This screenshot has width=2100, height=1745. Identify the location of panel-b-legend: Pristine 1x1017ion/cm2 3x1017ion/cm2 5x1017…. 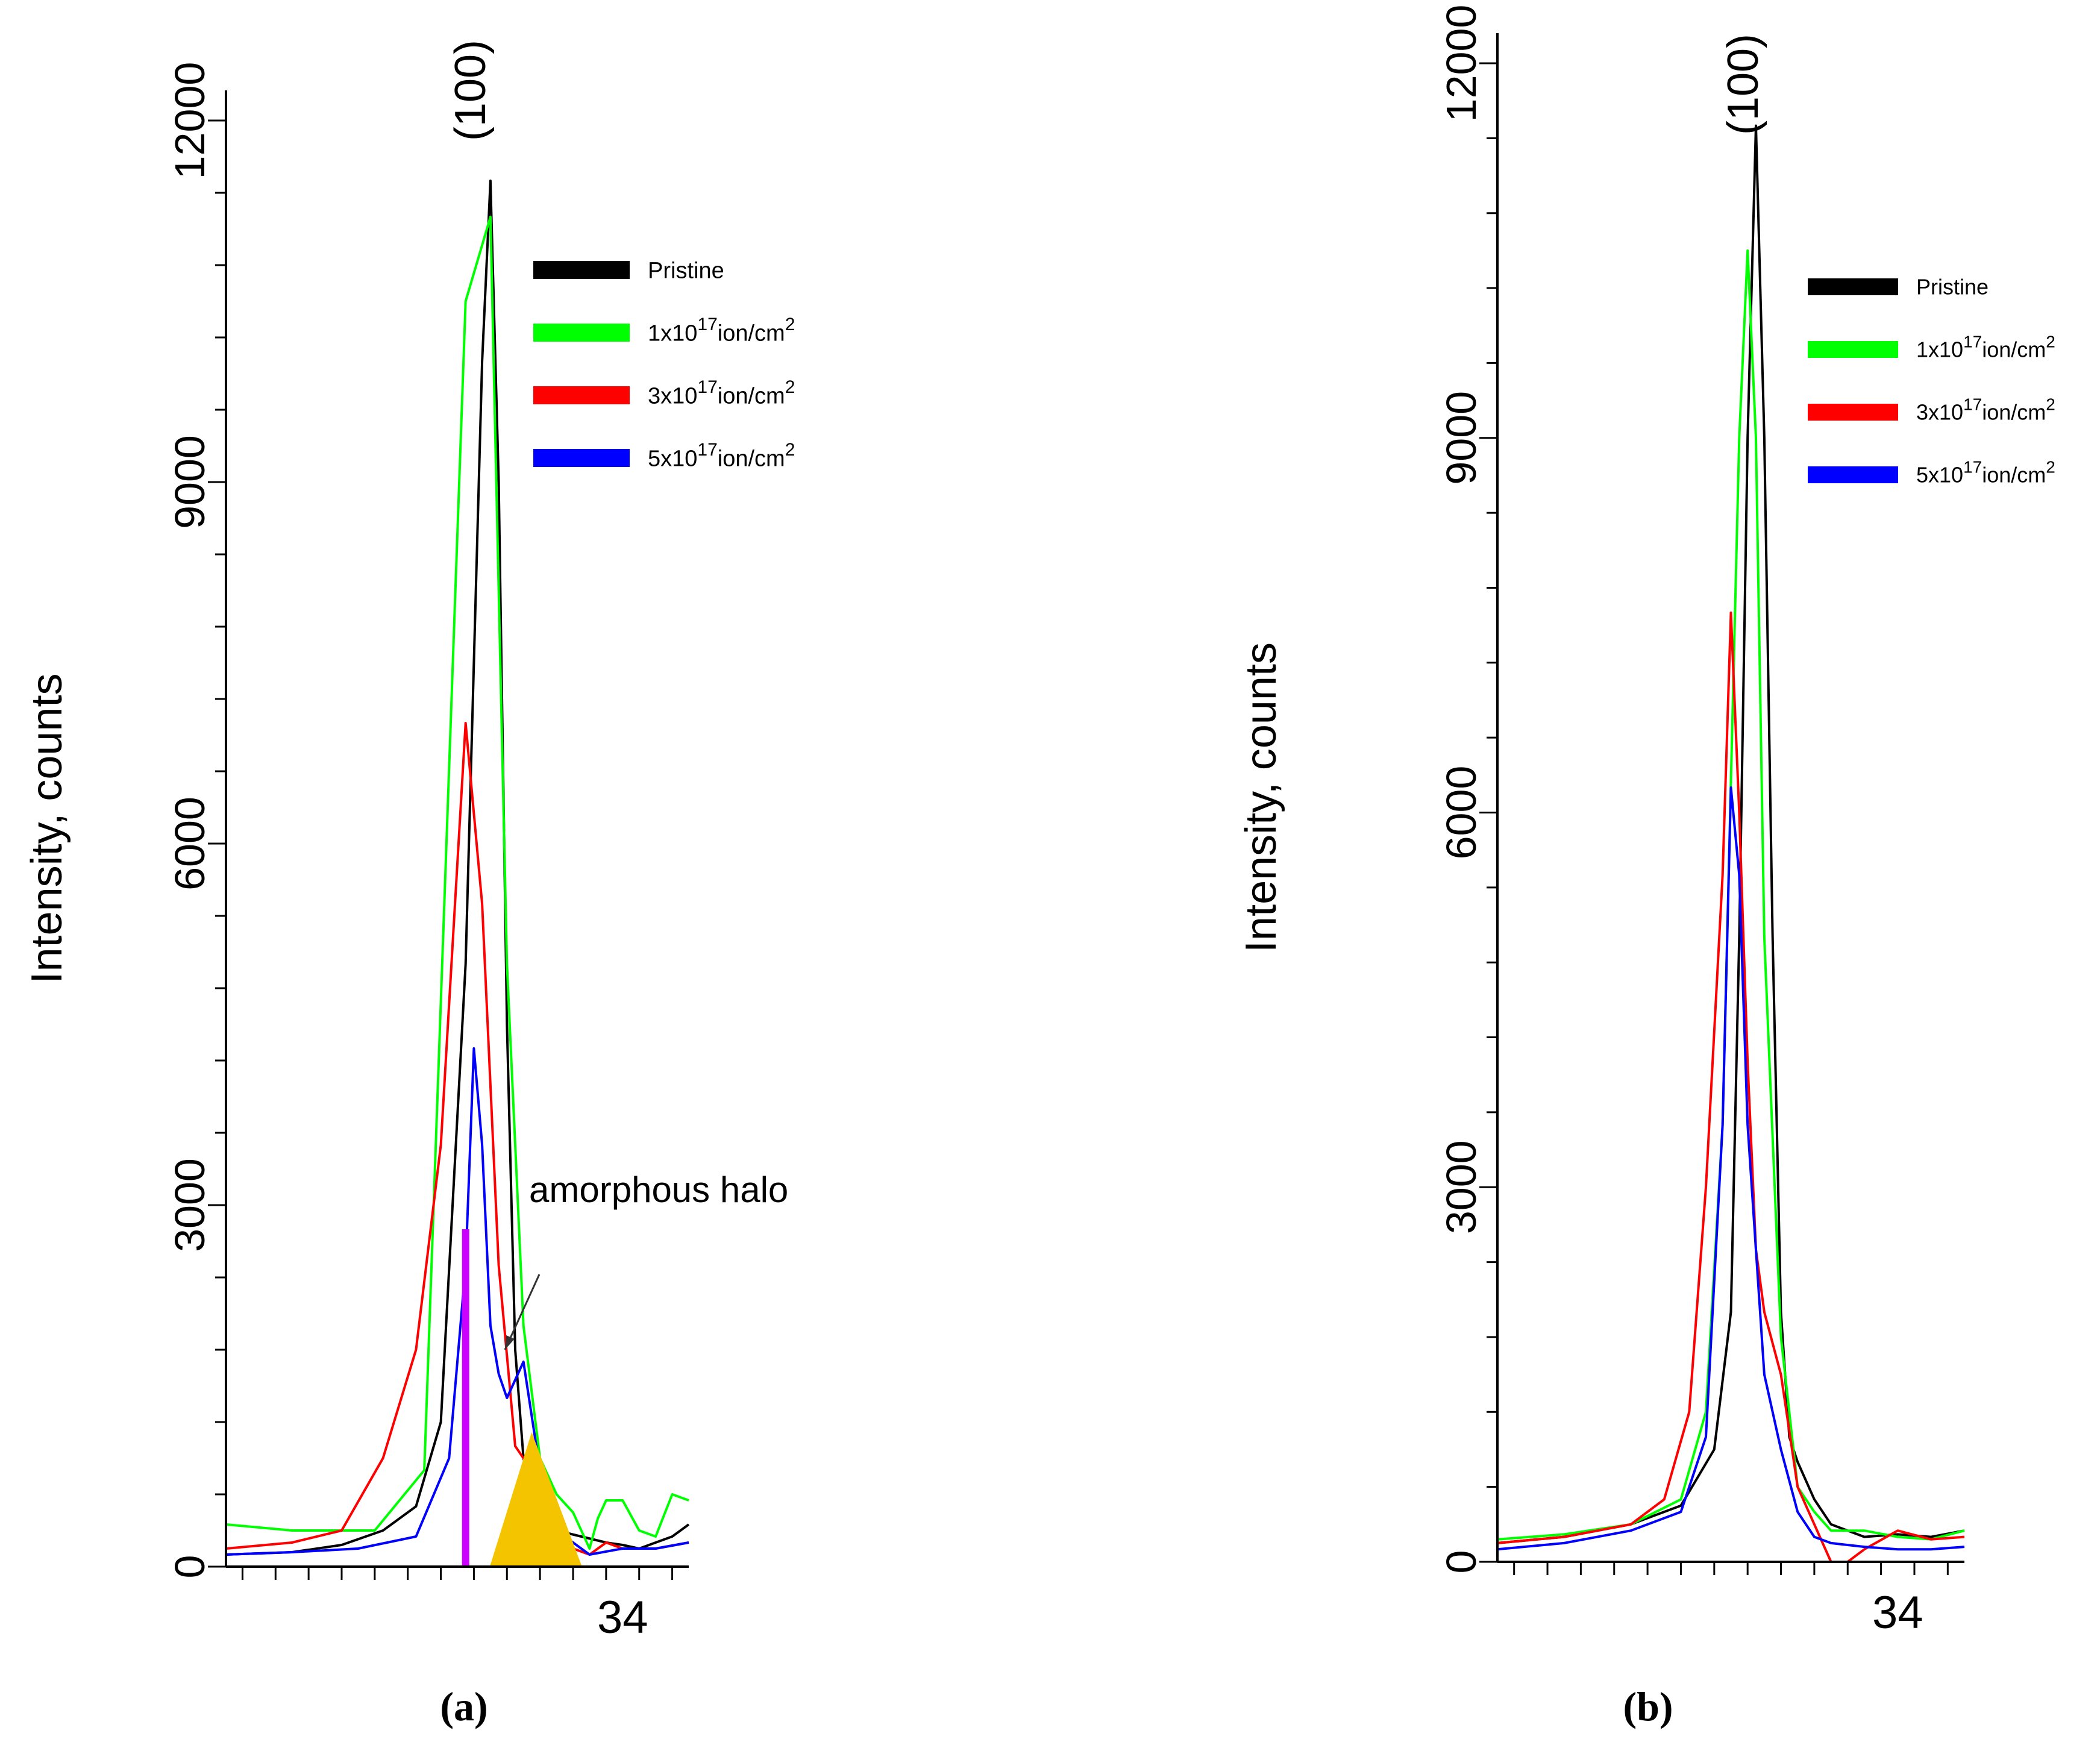
(1931, 381).